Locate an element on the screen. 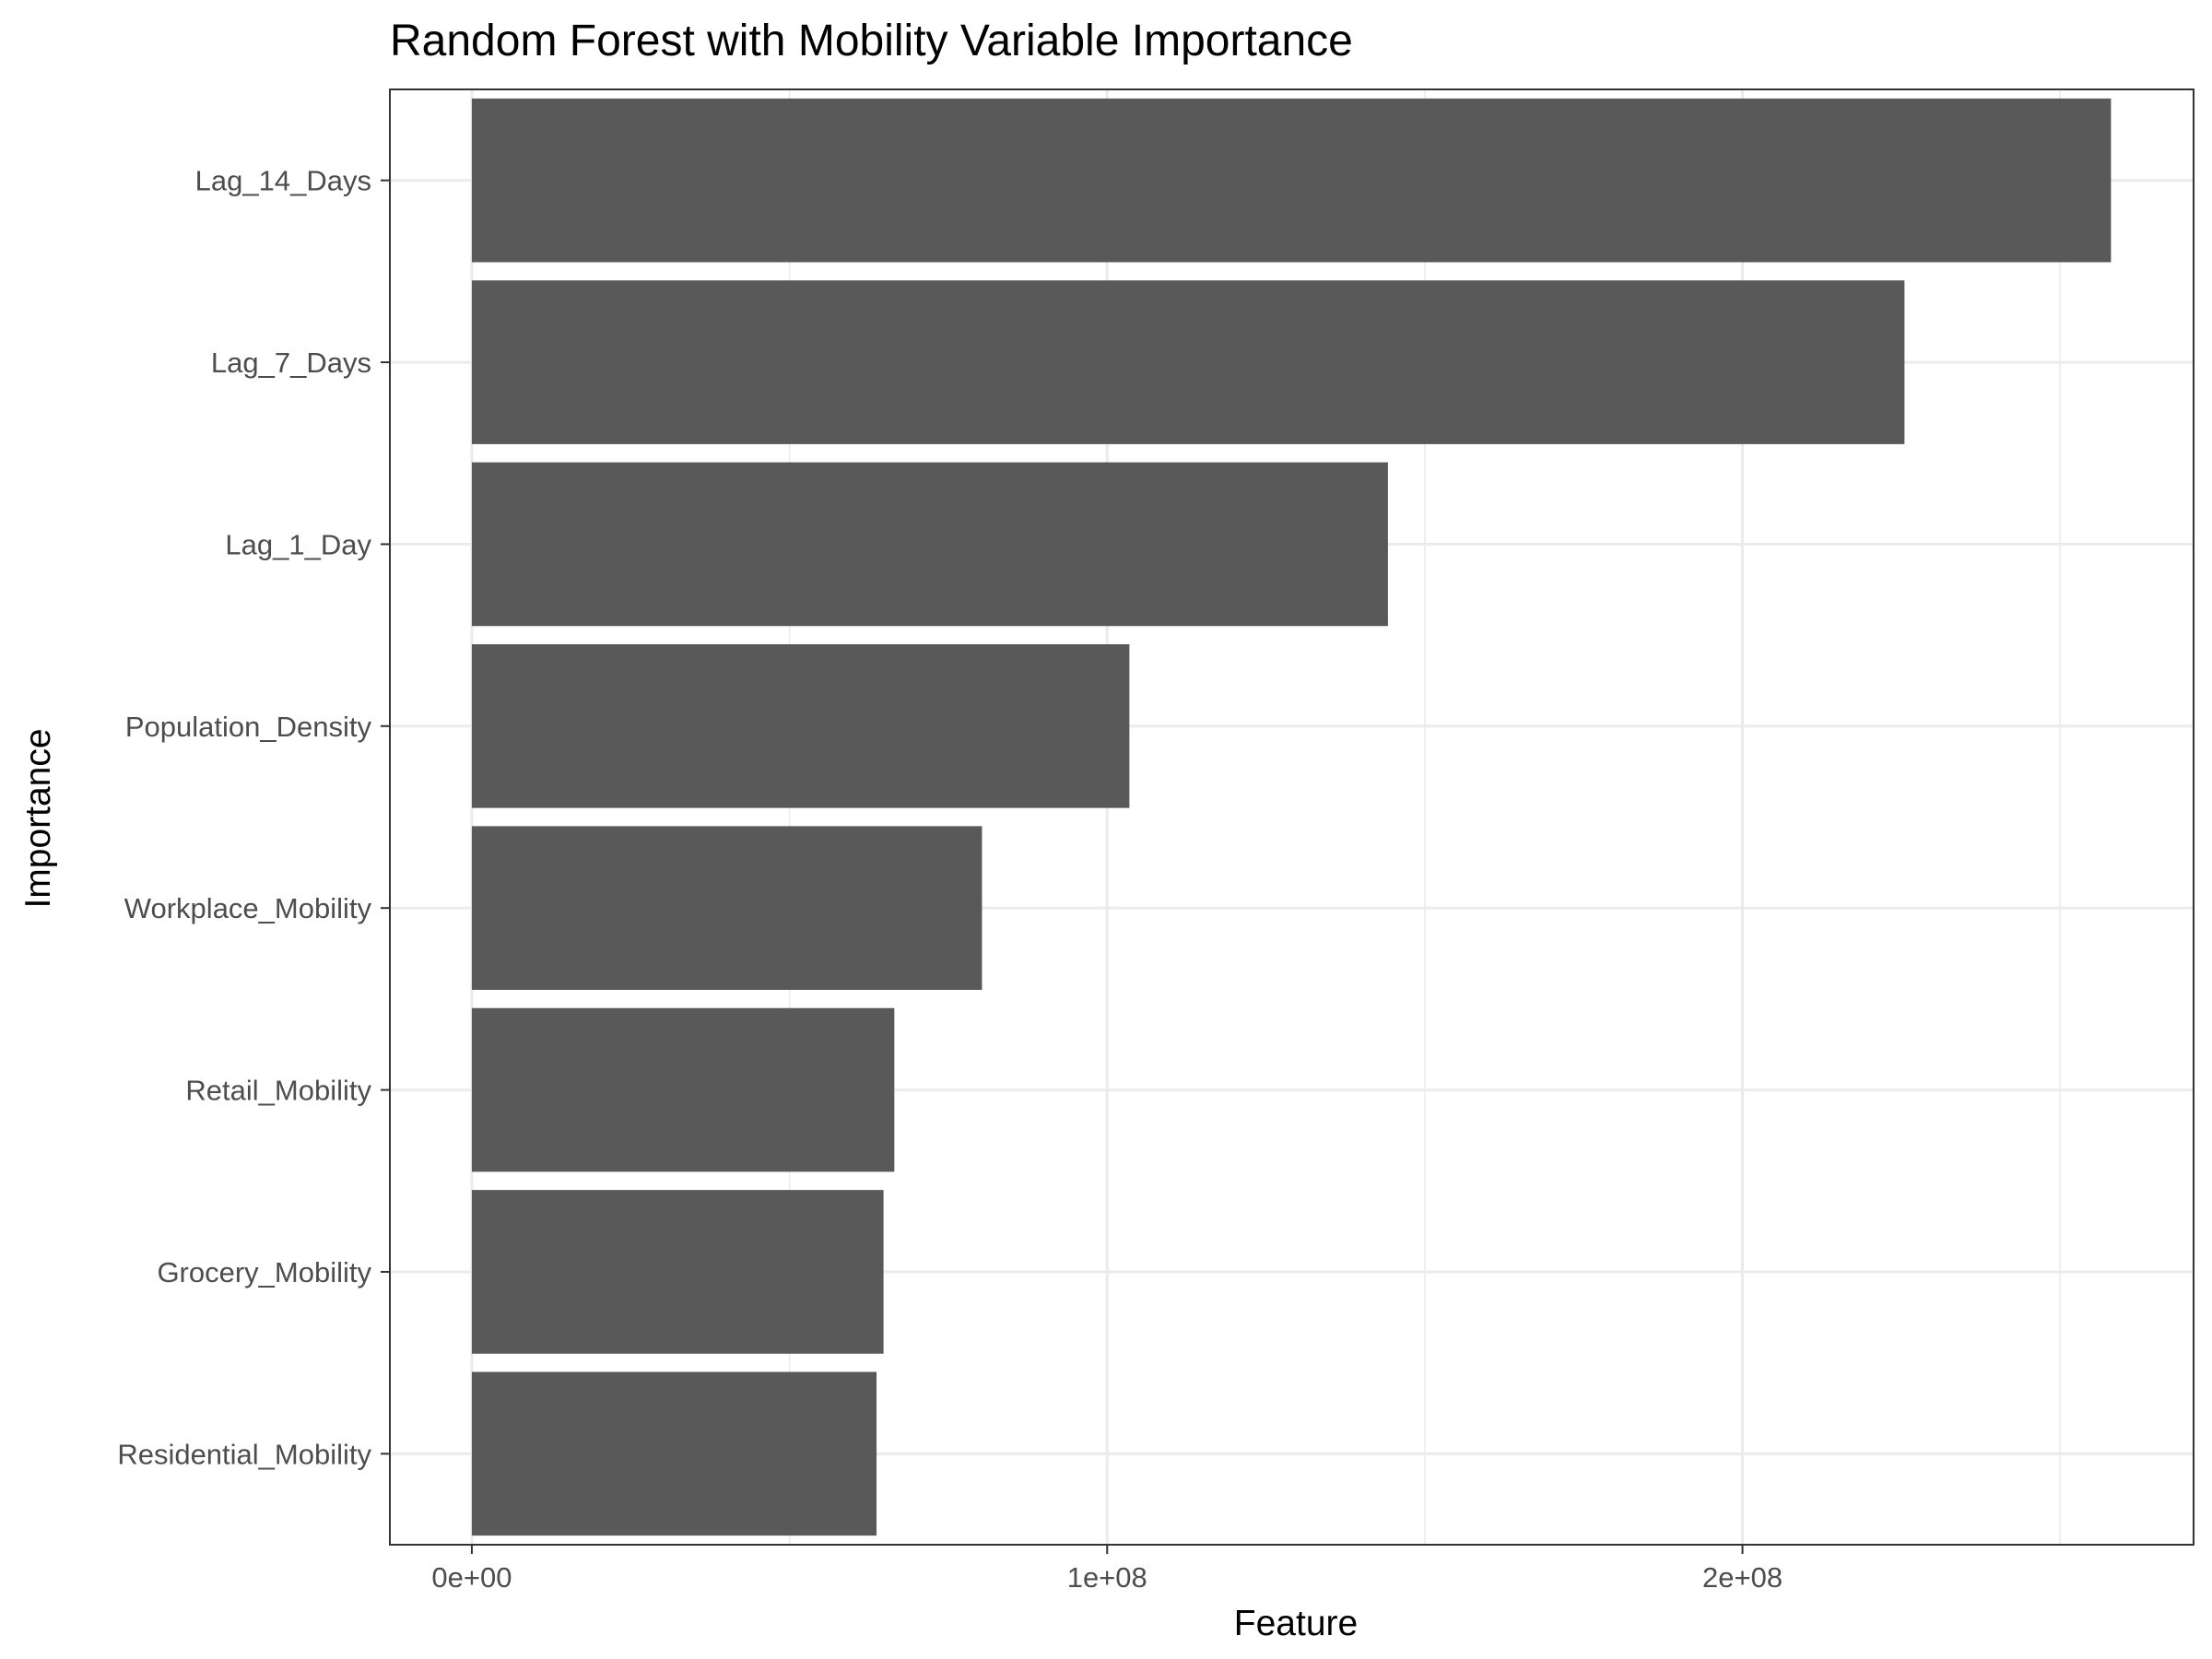  bar-lag-7-days is located at coordinates (1188, 362).